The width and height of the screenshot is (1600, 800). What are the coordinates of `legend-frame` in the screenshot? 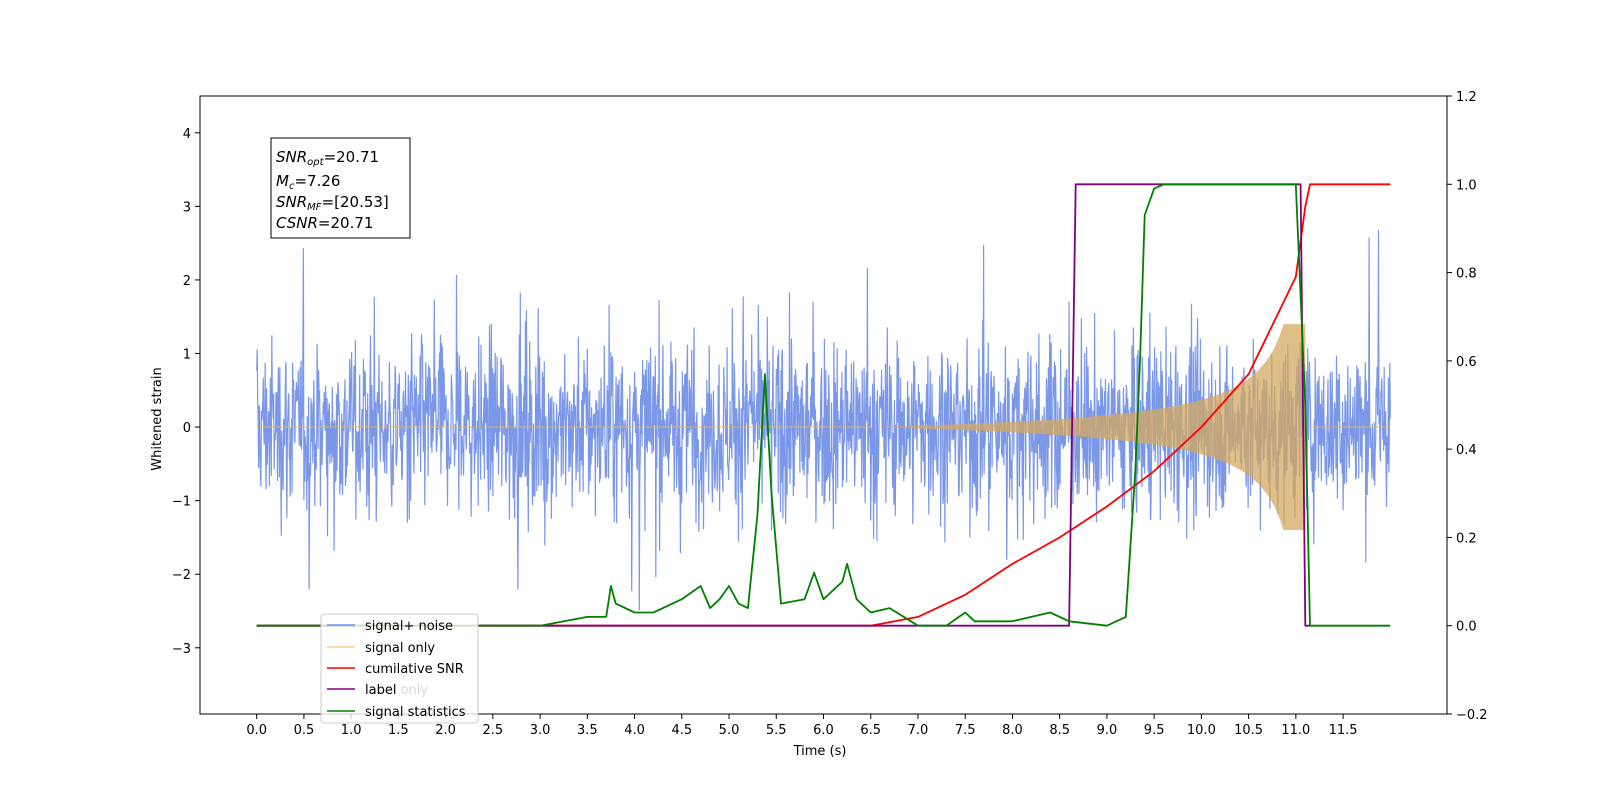 It's located at (399, 668).